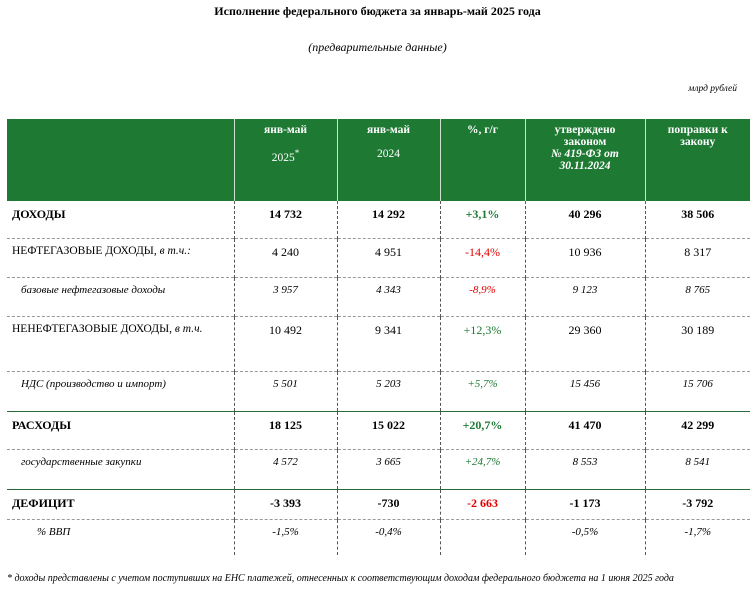  Describe the element at coordinates (584, 504) in the screenshot. I see `cell-law: -1 173` at that location.